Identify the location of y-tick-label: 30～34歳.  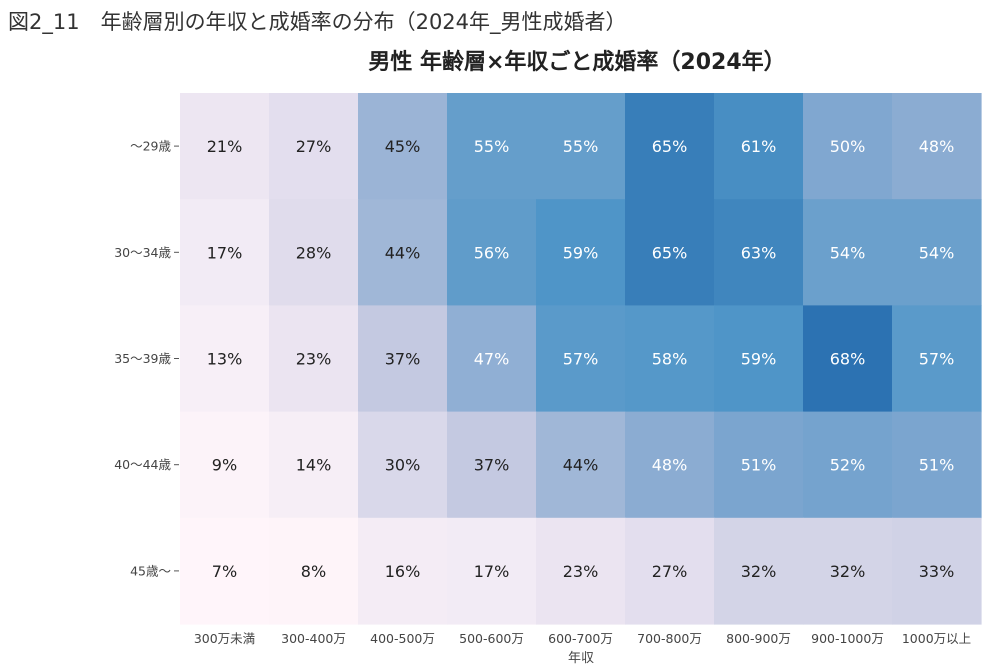
(142, 252).